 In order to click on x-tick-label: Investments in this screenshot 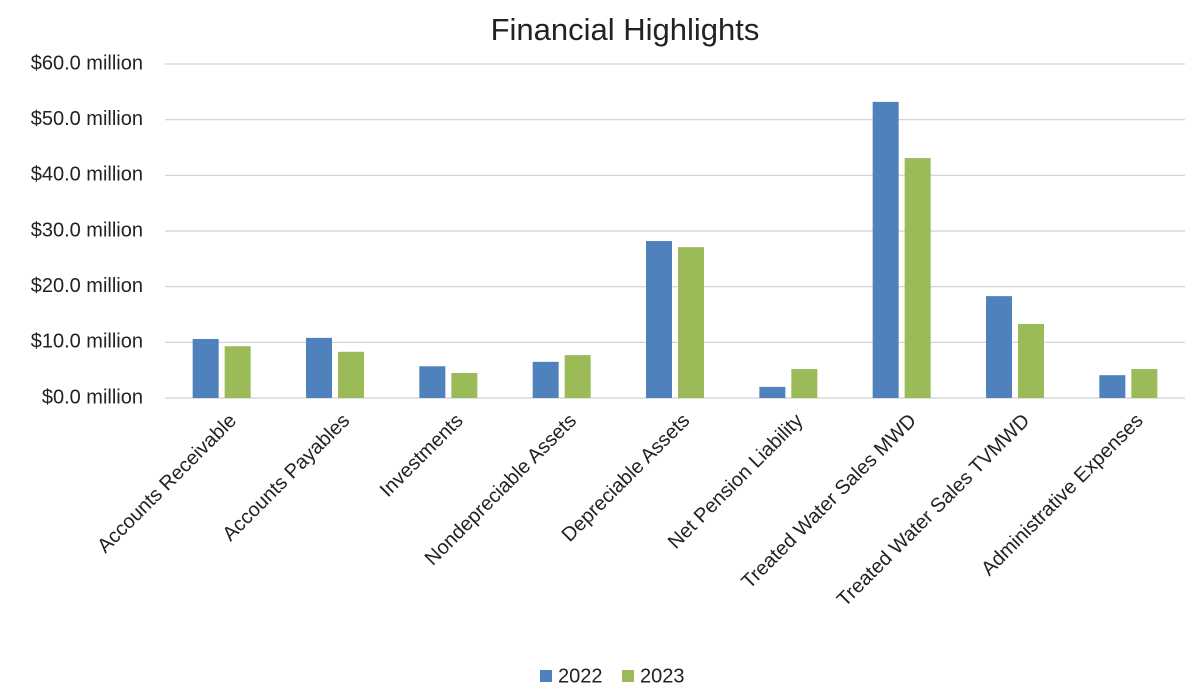, I will do `click(422, 456)`.